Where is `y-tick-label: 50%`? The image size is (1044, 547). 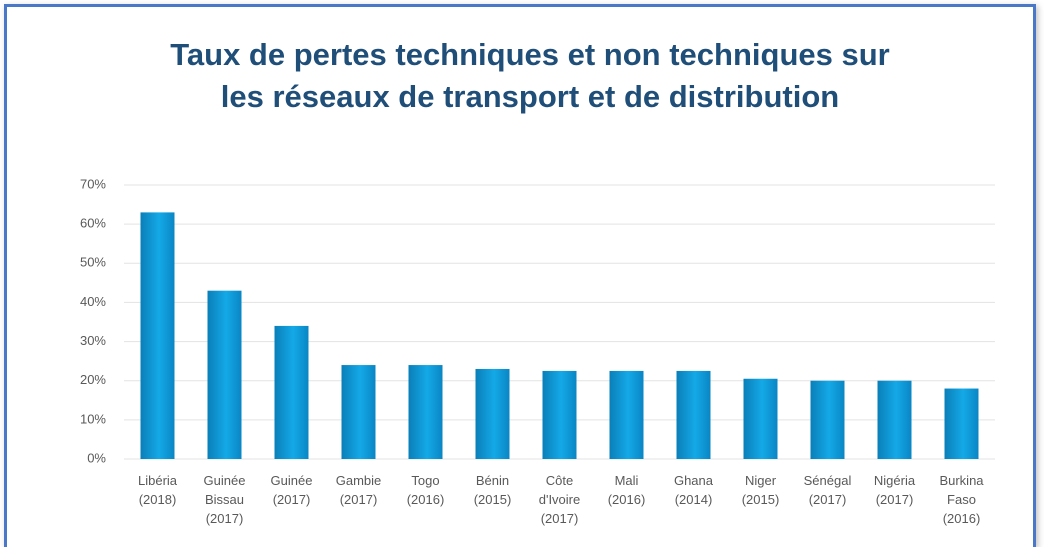
y-tick-label: 50% is located at coordinates (93, 262).